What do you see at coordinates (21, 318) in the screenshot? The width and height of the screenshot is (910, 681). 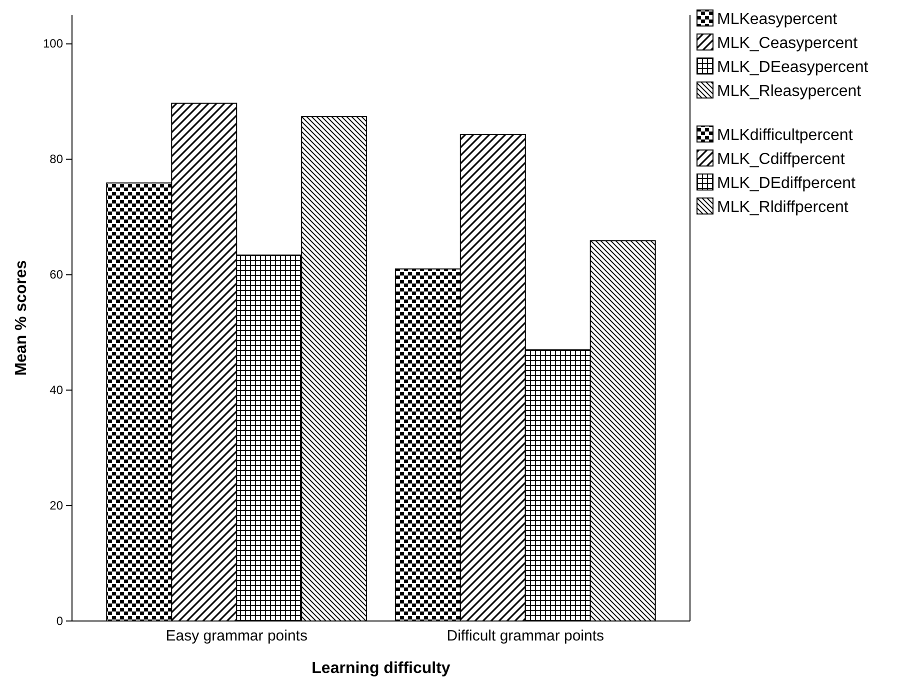 I see `y-axis-title: Mean % scores` at bounding box center [21, 318].